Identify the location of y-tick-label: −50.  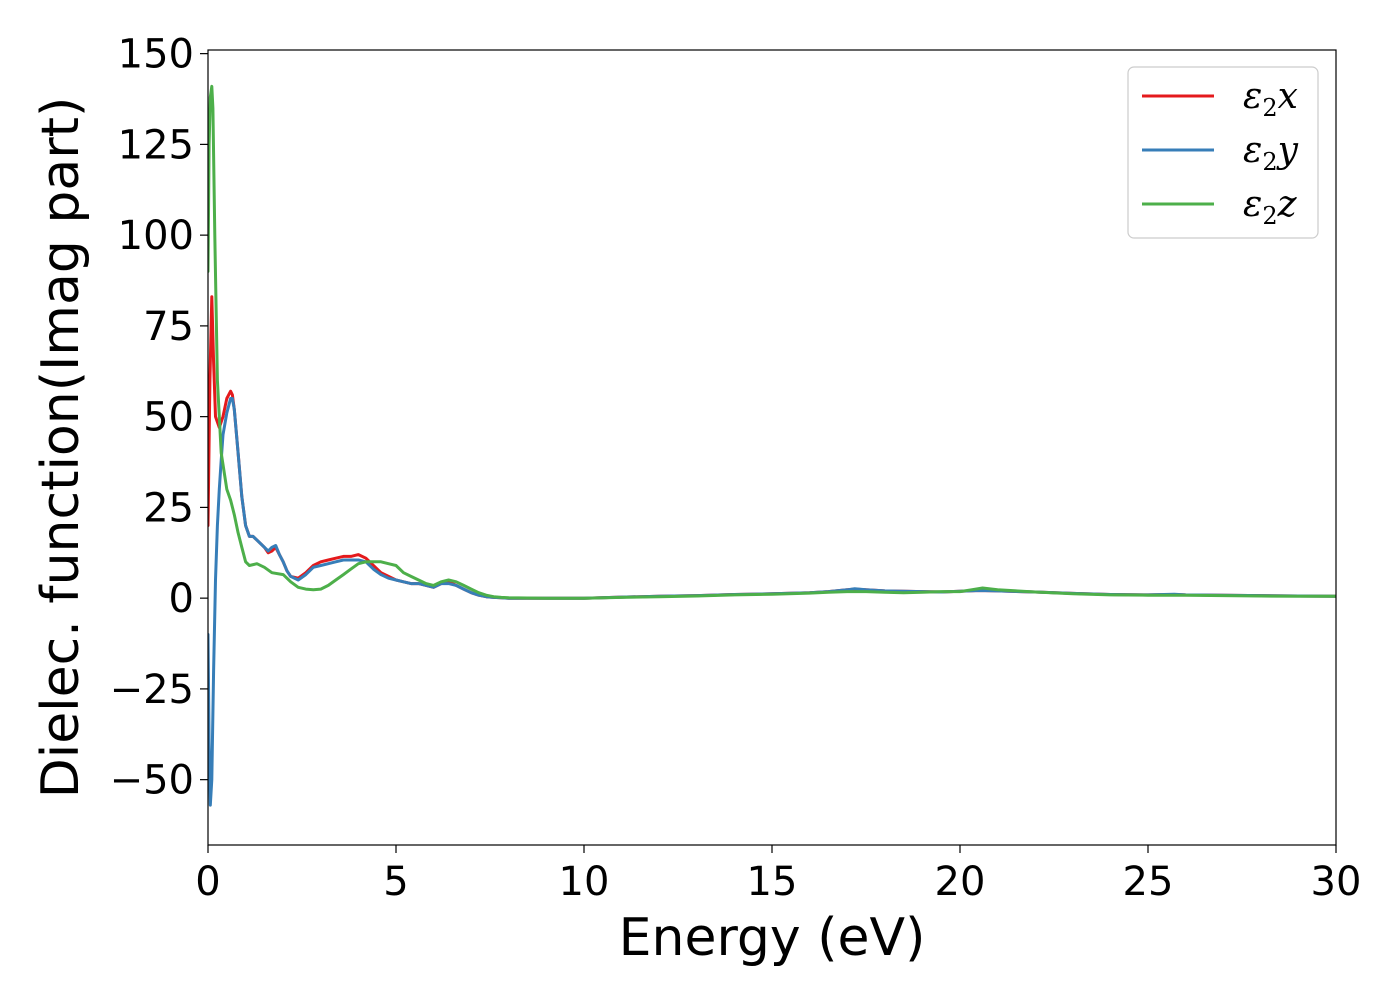
(152, 781).